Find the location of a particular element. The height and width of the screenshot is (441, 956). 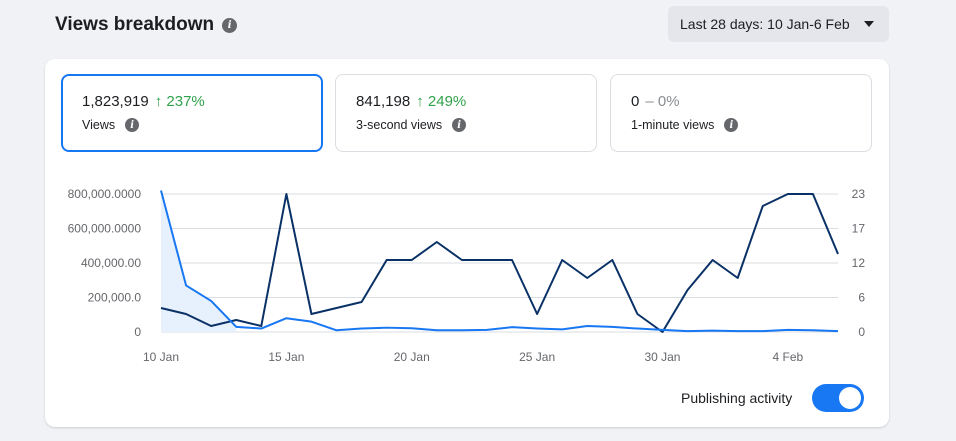

toggle-knob is located at coordinates (850, 398).